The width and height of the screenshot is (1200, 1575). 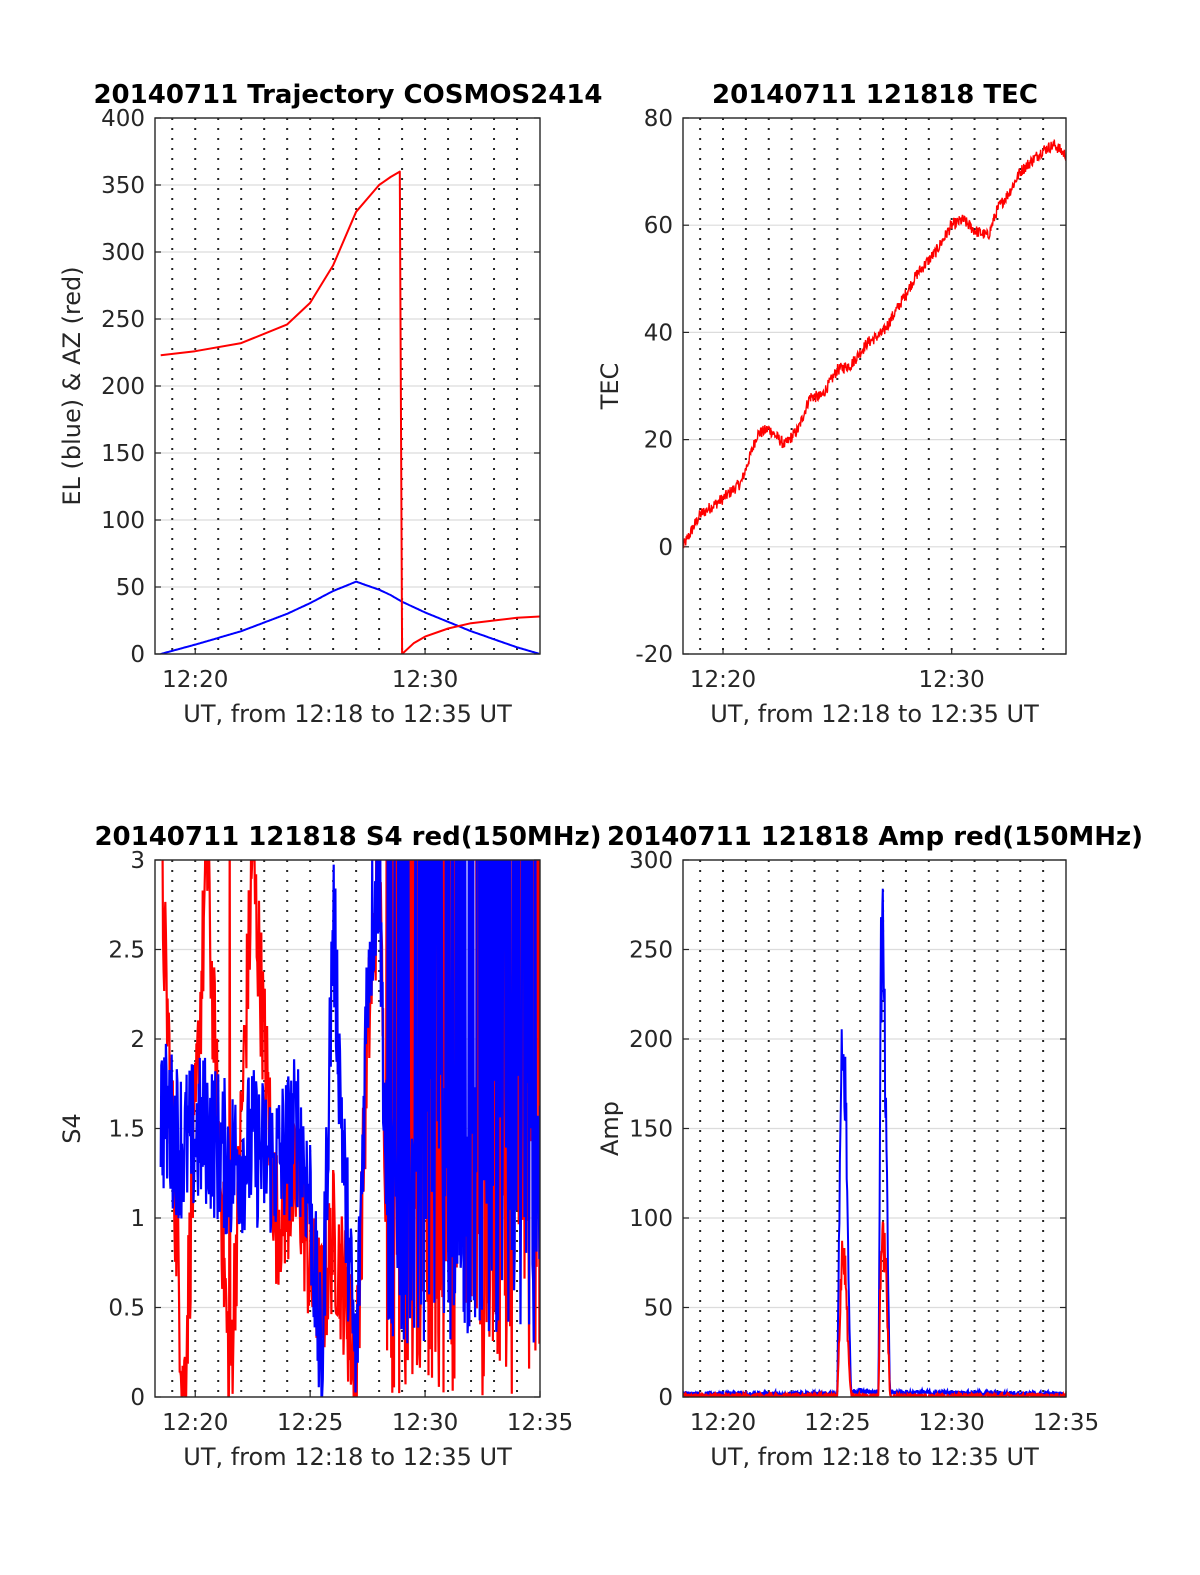 What do you see at coordinates (654, 655) in the screenshot?
I see `y-tick-label: -20` at bounding box center [654, 655].